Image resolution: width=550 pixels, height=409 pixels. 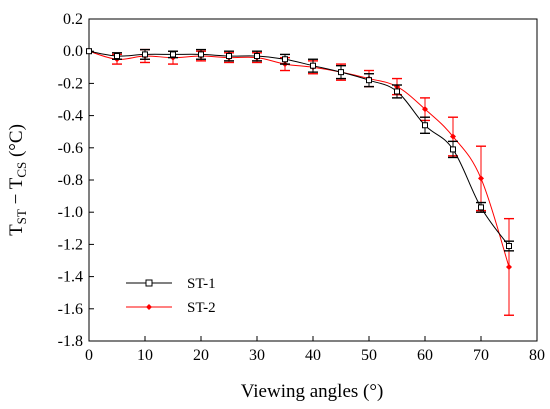 I want to click on legend-label-st2: ST-2, so click(x=201, y=308).